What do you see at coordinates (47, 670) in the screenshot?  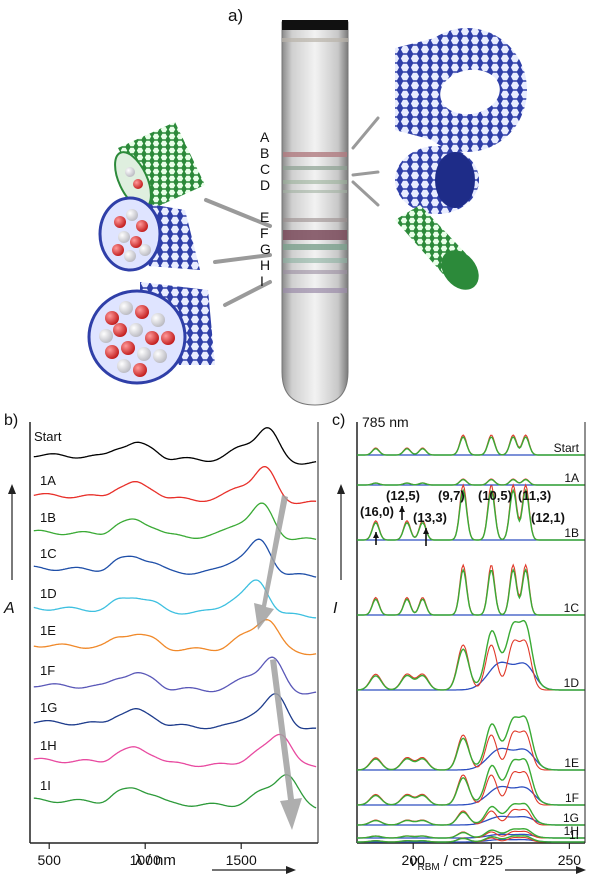 I see `b-series-label: 1F` at bounding box center [47, 670].